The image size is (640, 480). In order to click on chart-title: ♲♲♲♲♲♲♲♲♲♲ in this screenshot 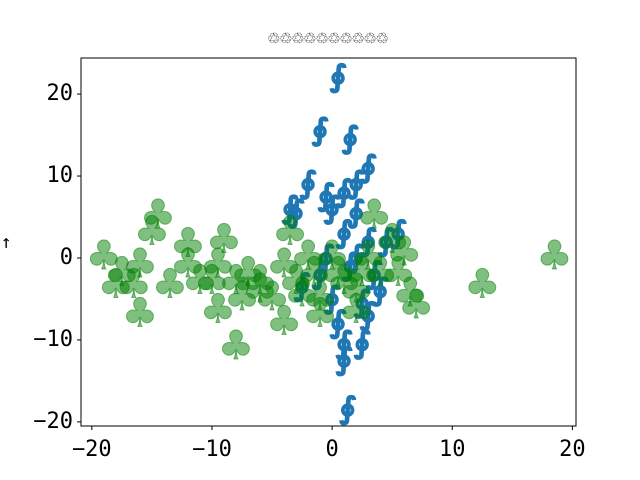, I will do `click(328, 37)`.